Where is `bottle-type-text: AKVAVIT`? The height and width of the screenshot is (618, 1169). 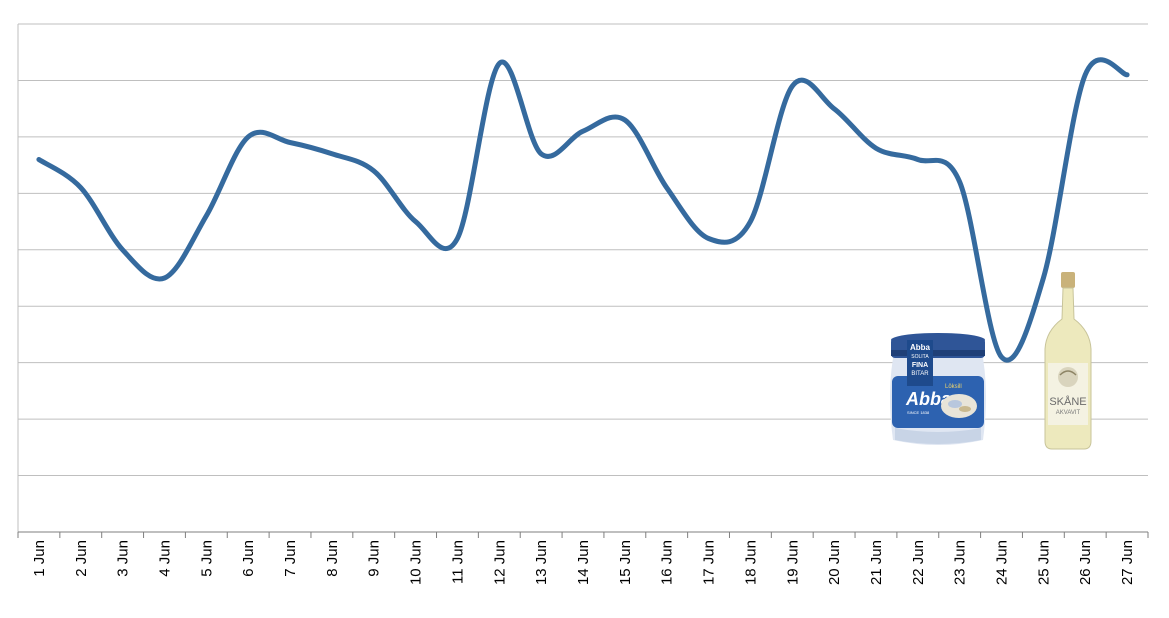 bottle-type-text: AKVAVIT is located at coordinates (1068, 413).